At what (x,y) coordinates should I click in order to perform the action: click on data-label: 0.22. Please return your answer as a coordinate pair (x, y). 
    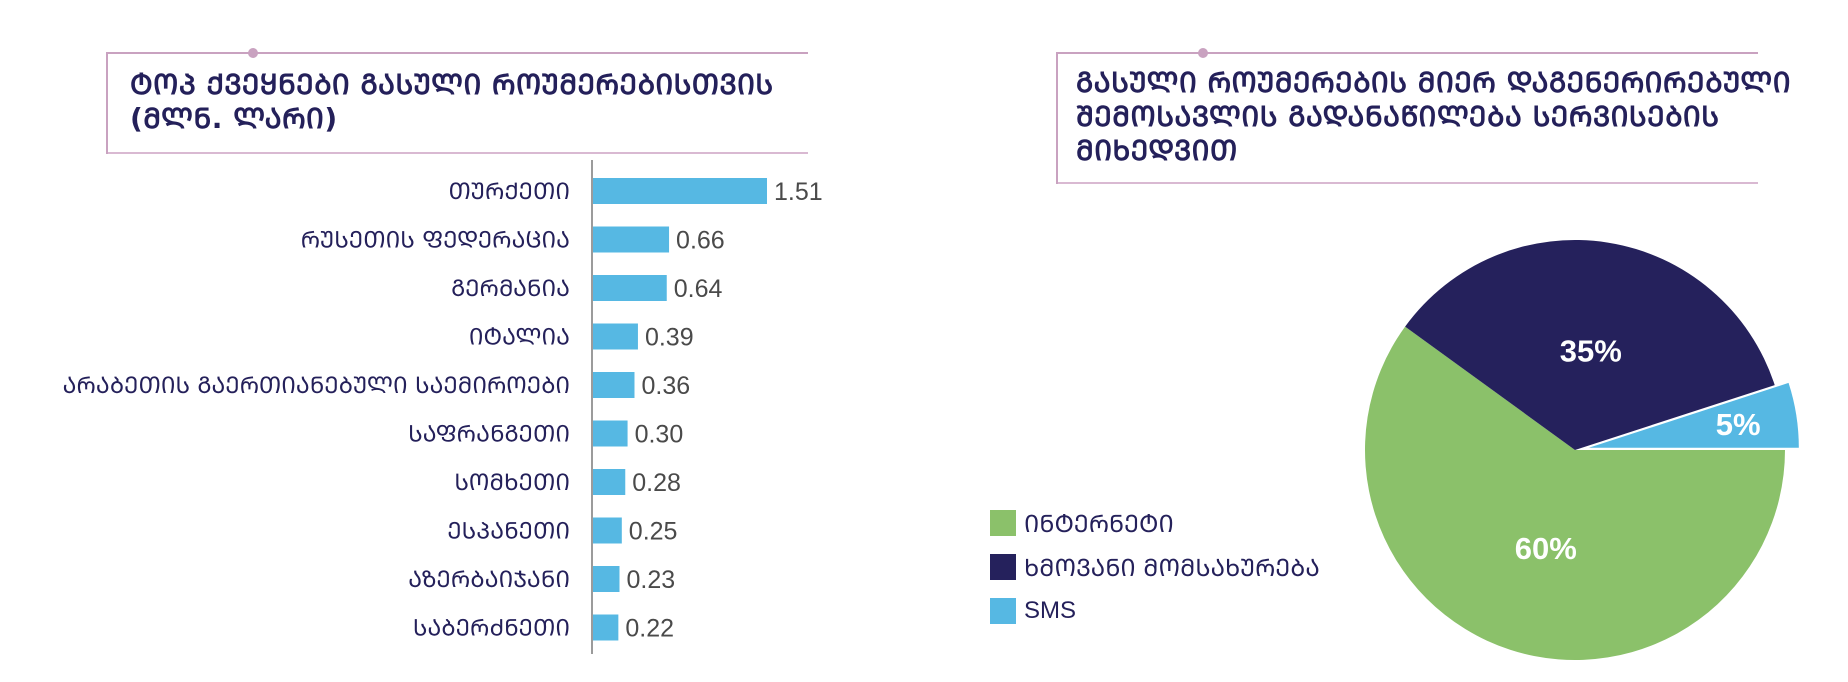
    Looking at the image, I should click on (649, 629).